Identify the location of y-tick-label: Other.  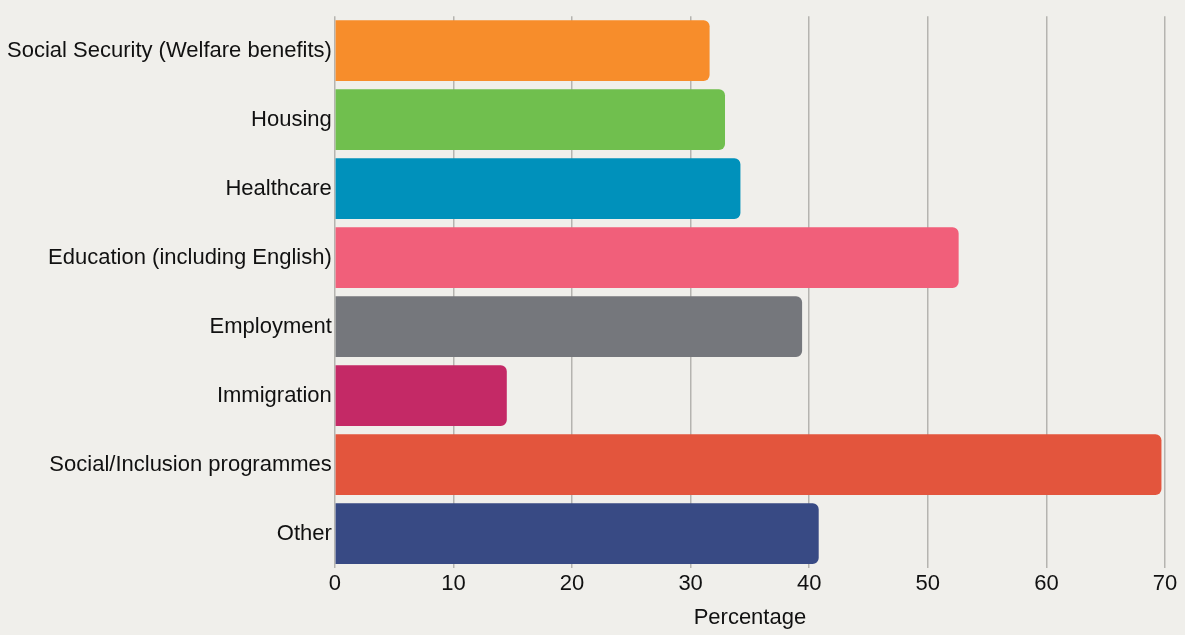
(304, 532).